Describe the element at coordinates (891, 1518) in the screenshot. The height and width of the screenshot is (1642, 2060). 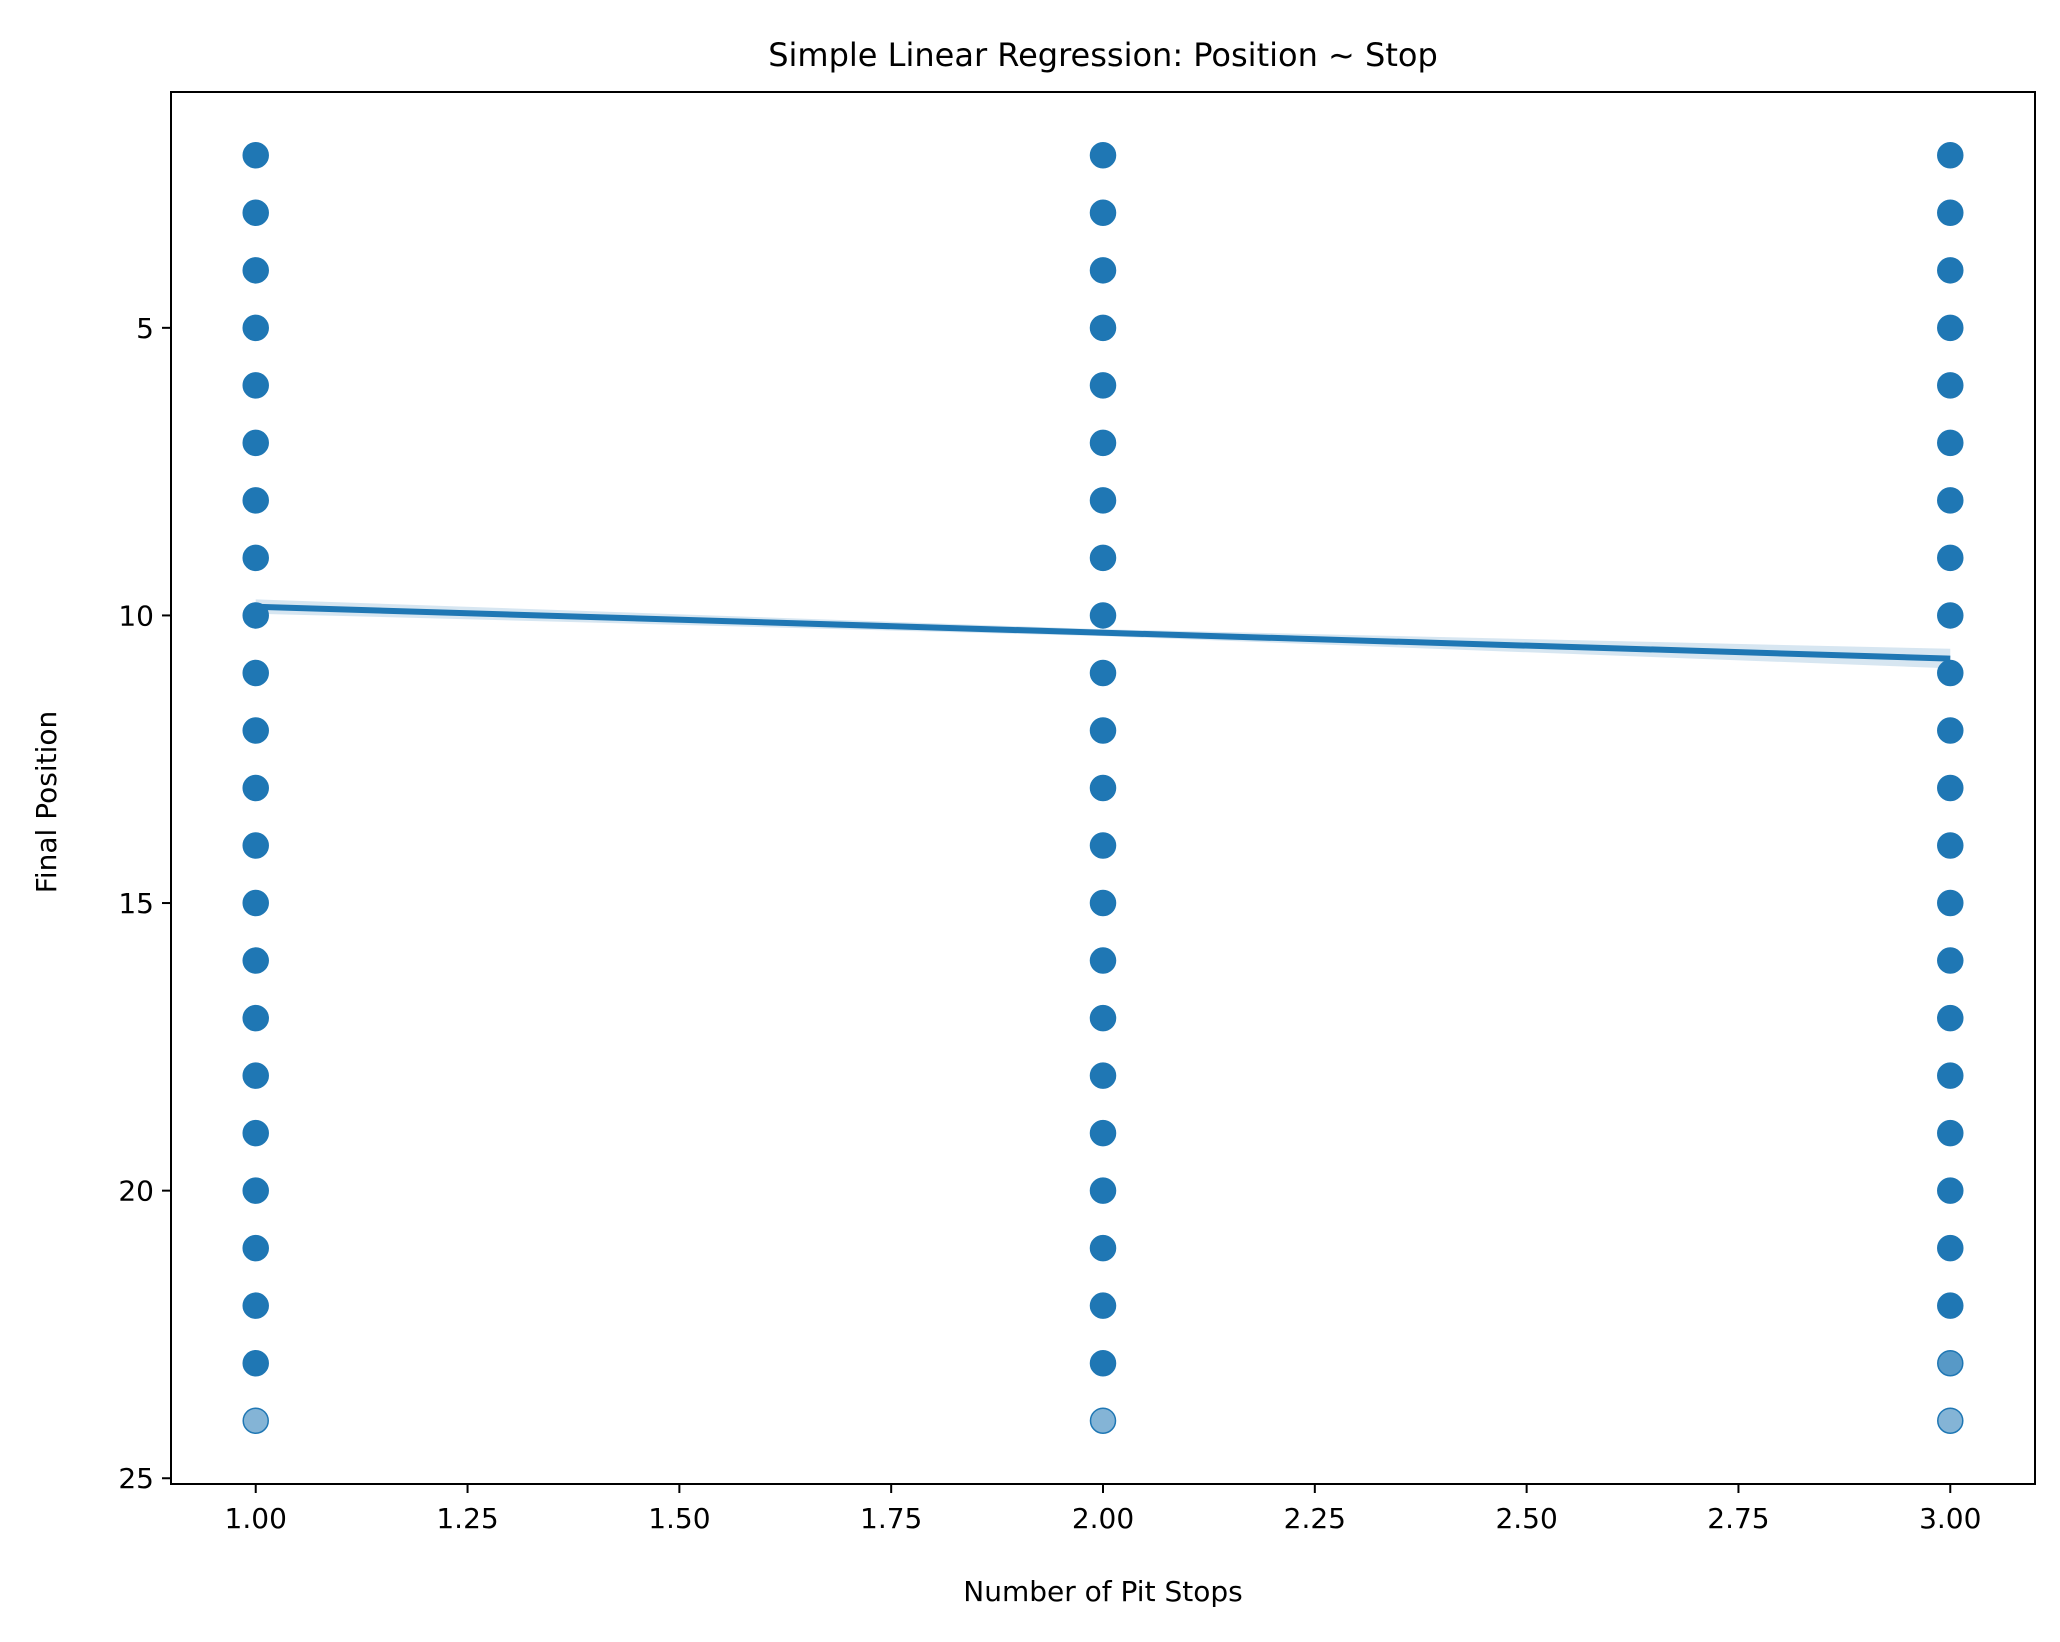
I see `x-tick-label: 1.75` at that location.